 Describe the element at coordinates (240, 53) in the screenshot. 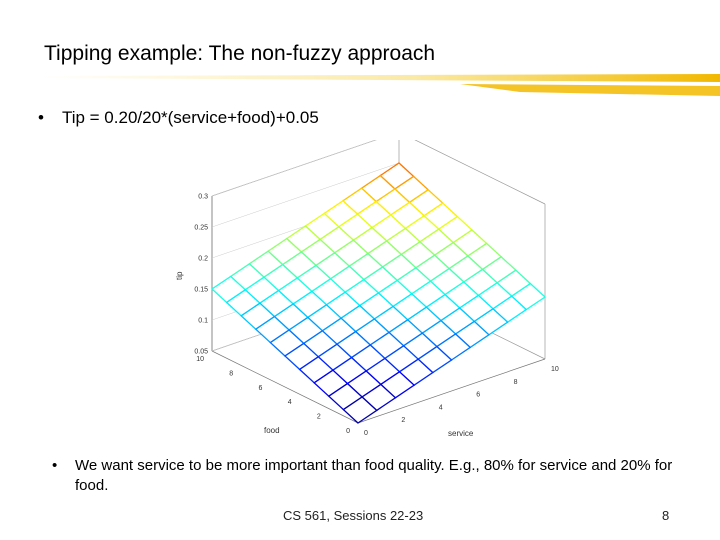

I see `slide-title: Tipping example: The non-fuzzy approach` at that location.